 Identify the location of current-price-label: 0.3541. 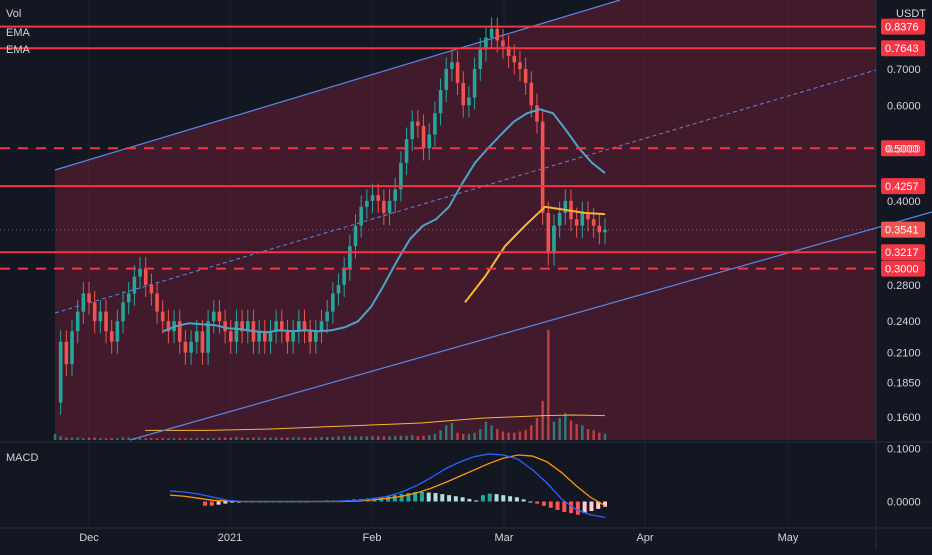
(902, 231).